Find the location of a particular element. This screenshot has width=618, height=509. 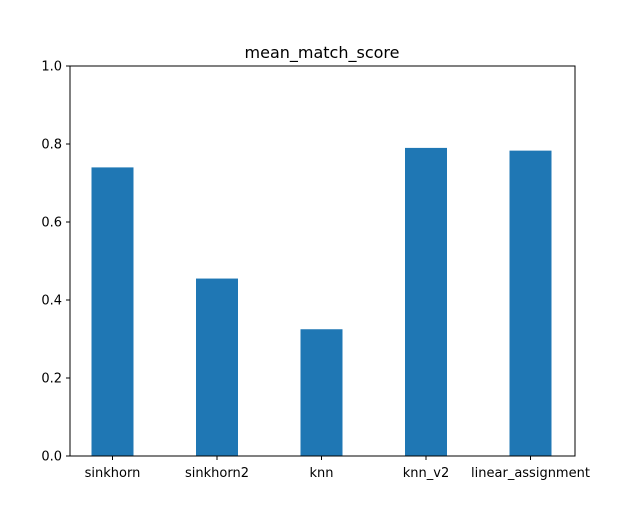

x-tick-label: linear_assignment is located at coordinates (530, 473).